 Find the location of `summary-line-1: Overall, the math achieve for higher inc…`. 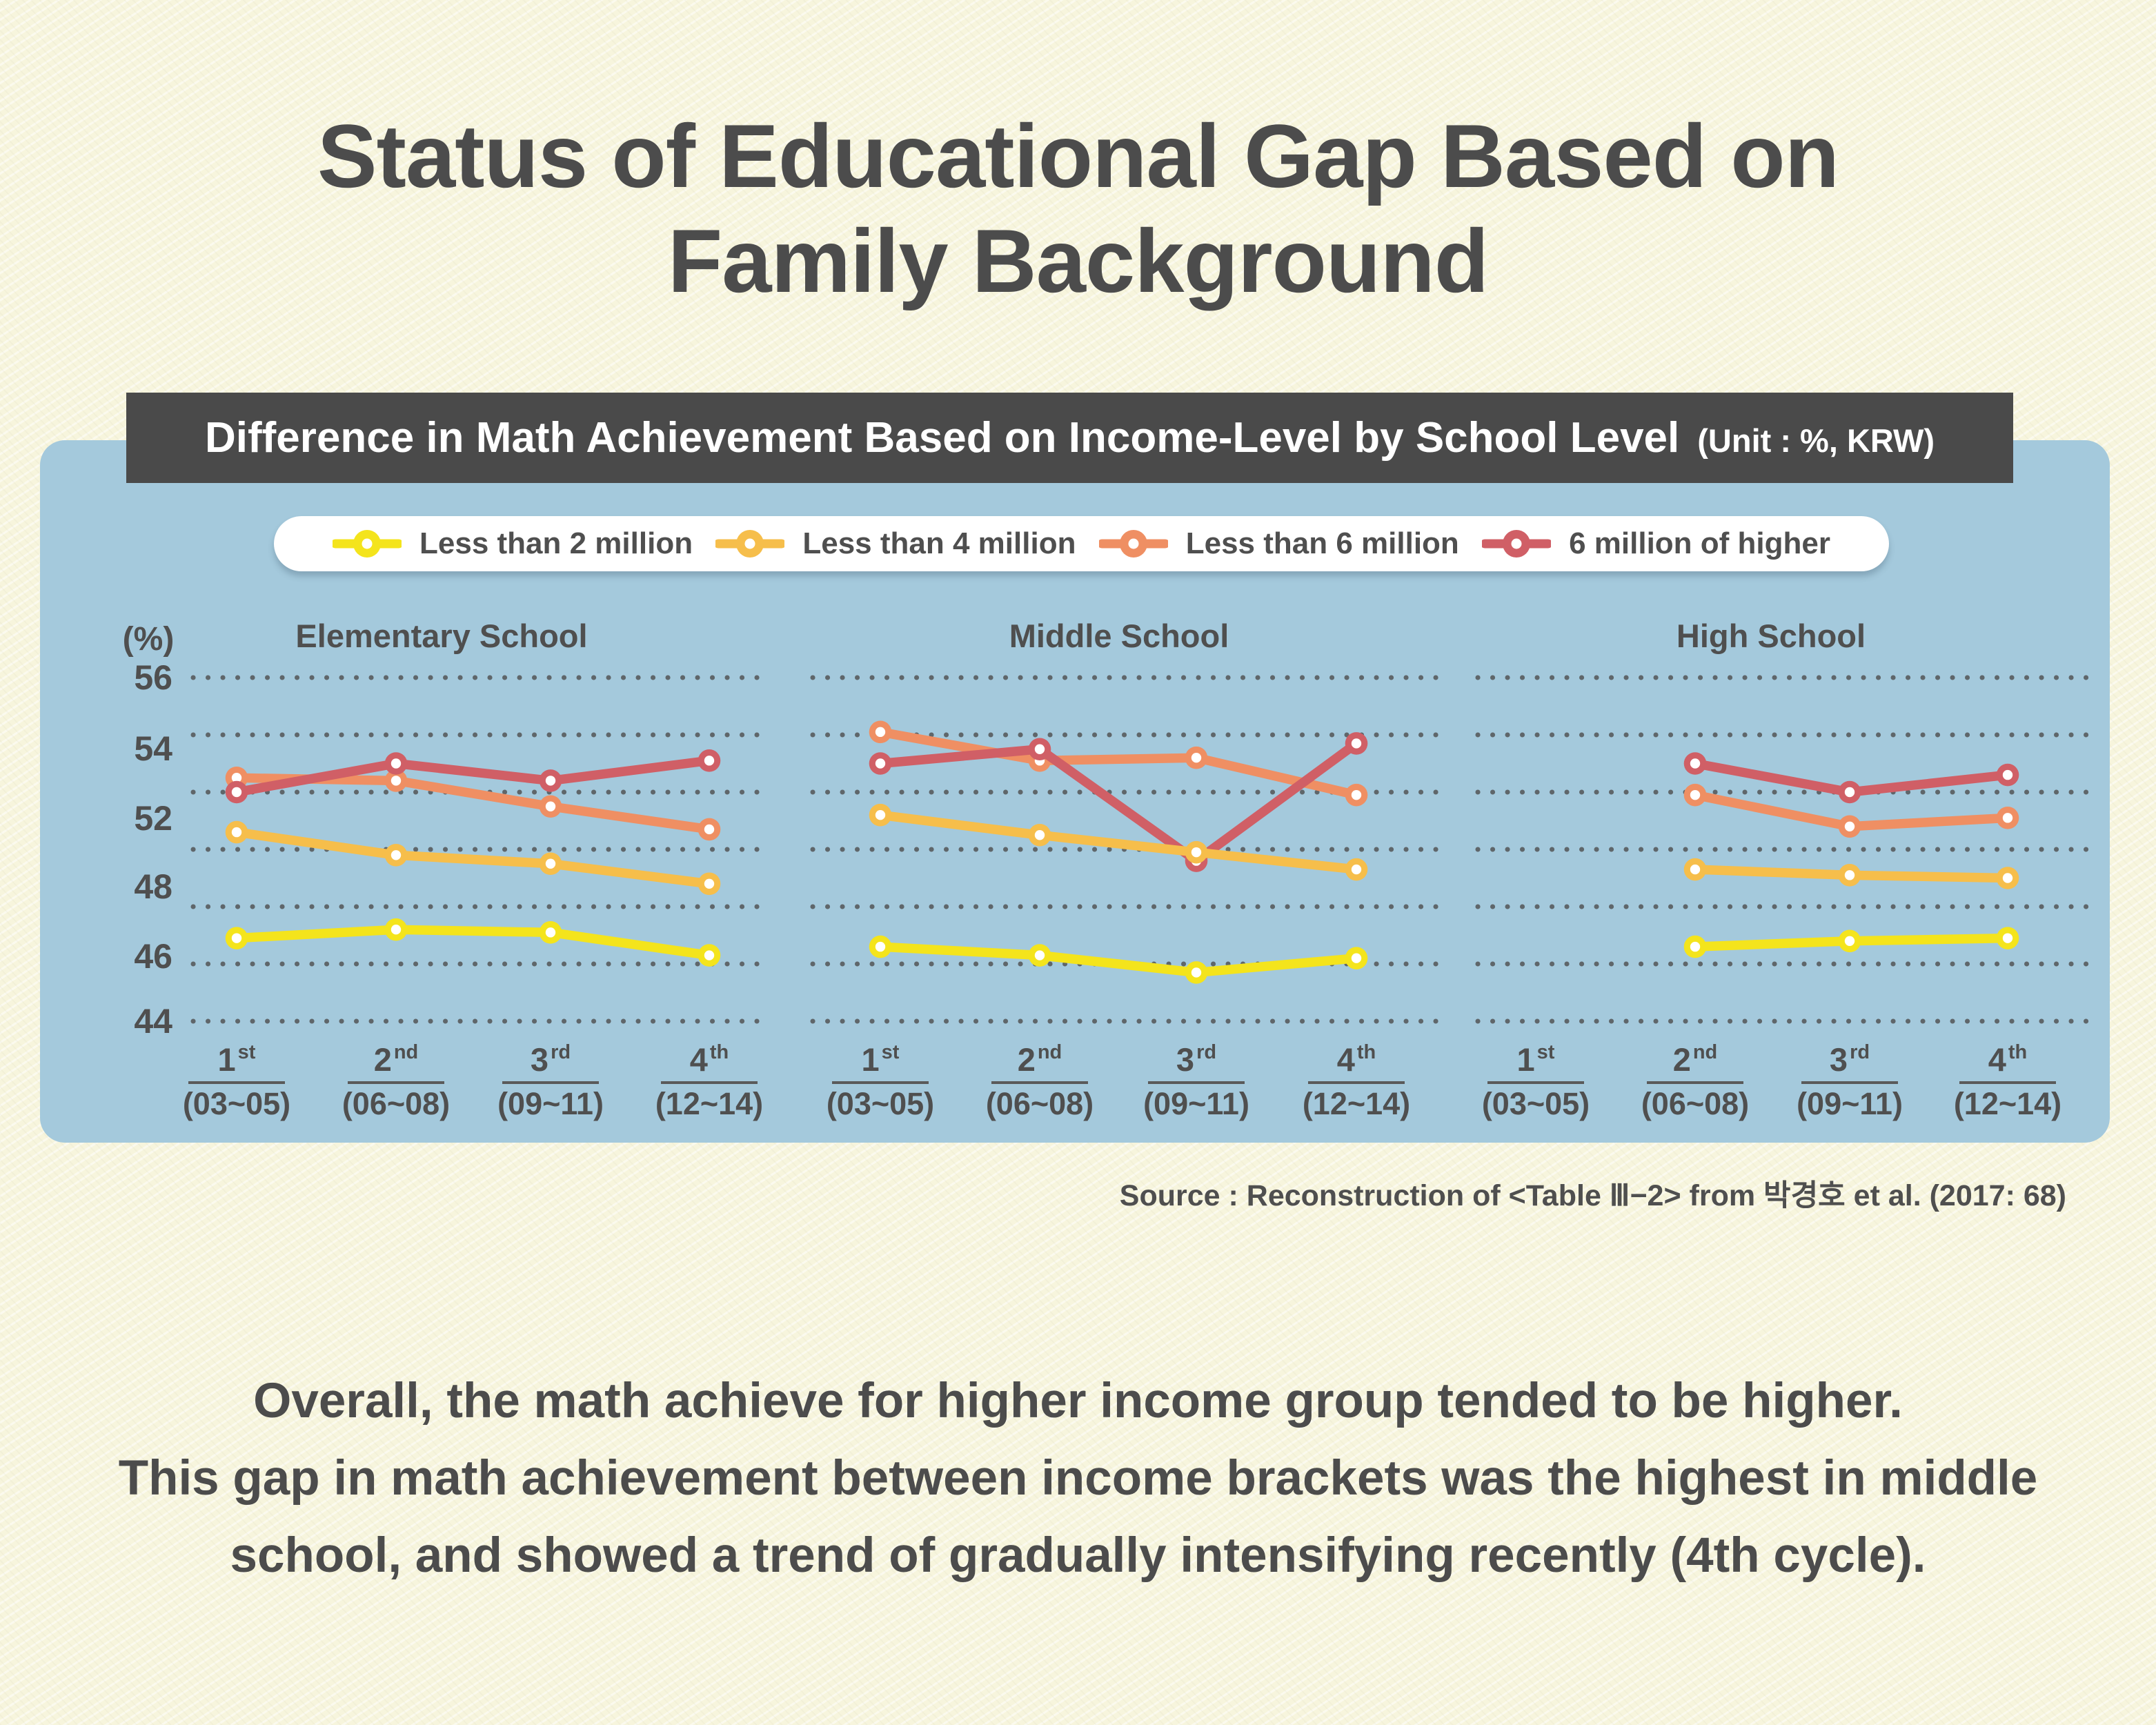

summary-line-1: Overall, the math achieve for higher inc… is located at coordinates (1078, 1401).